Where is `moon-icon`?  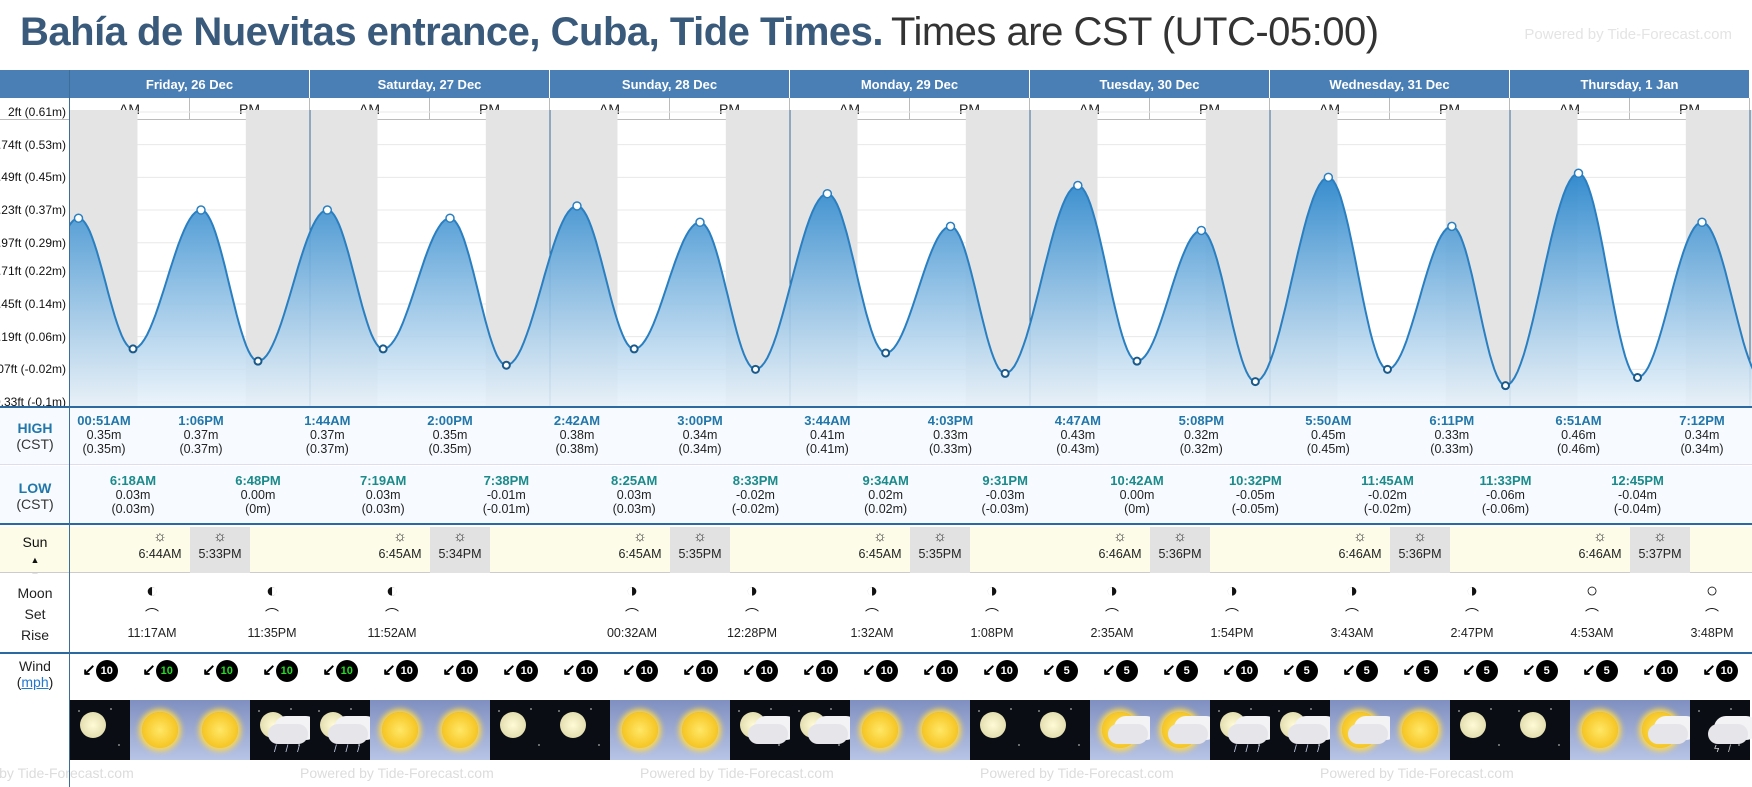 moon-icon is located at coordinates (1473, 725).